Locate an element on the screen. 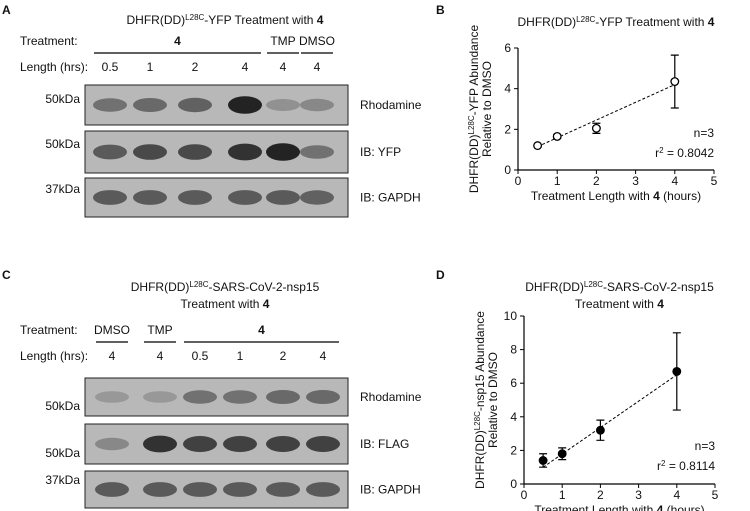 The width and height of the screenshot is (750, 511). lane-length: 1 is located at coordinates (150, 67).